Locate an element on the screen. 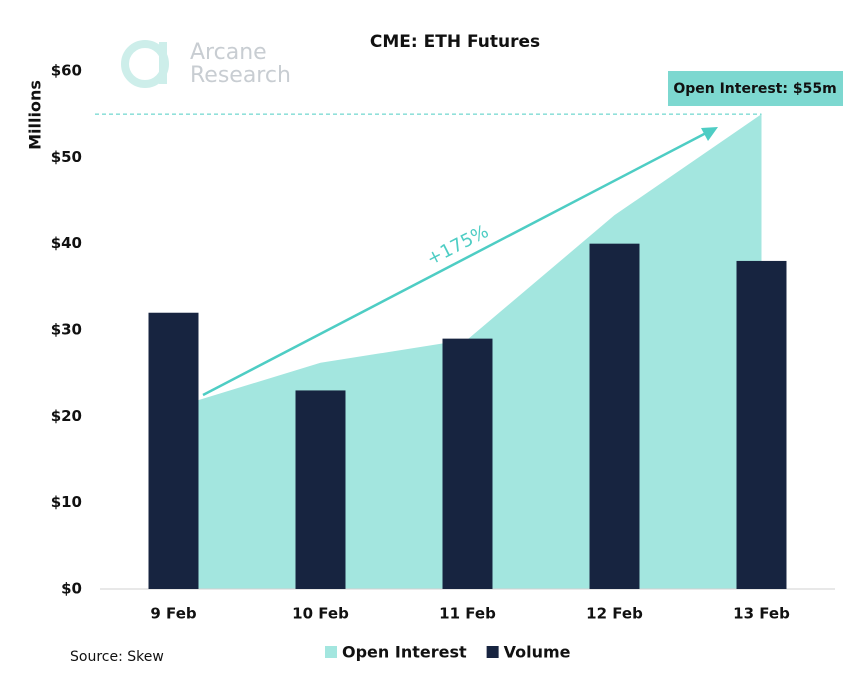 The image size is (860, 685). x-tick-label: 13 Feb is located at coordinates (761, 614).